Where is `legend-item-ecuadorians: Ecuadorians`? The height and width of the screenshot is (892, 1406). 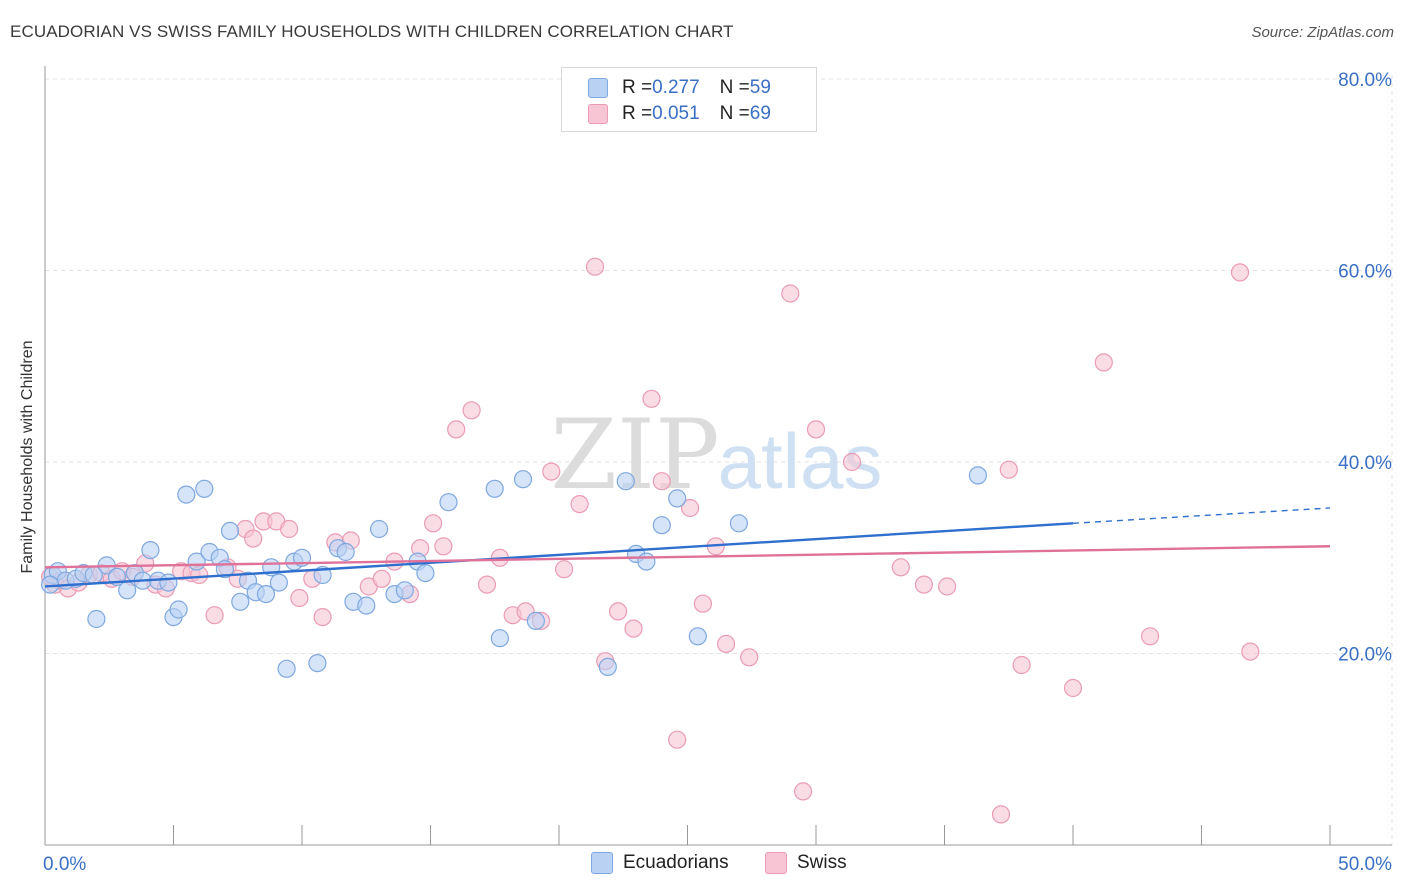 legend-item-ecuadorians: Ecuadorians is located at coordinates (660, 863).